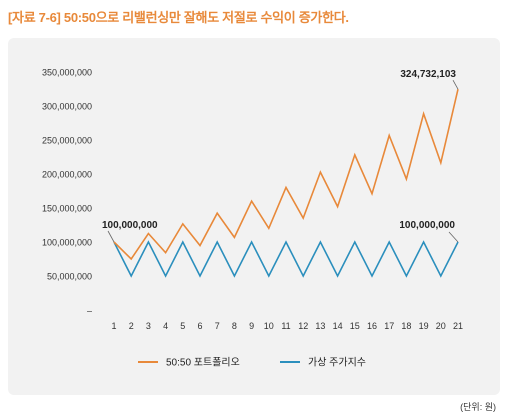  What do you see at coordinates (269, 326) in the screenshot?
I see `x-tick-label: 10` at bounding box center [269, 326].